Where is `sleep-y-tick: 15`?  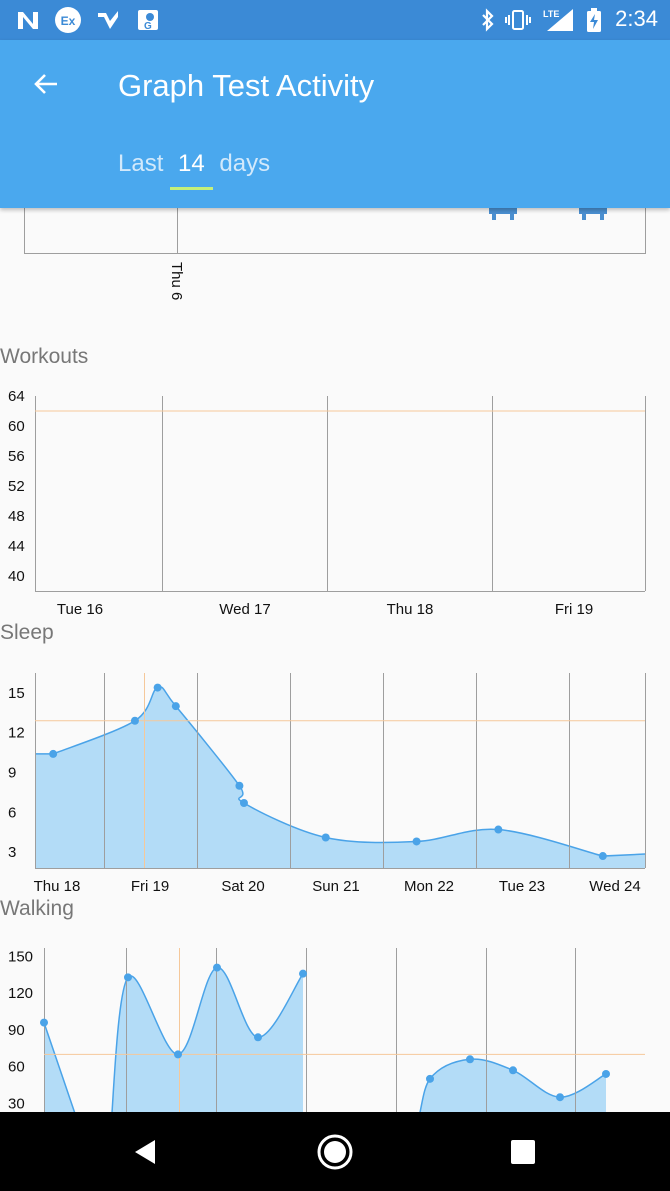
sleep-y-tick: 15 is located at coordinates (16, 693).